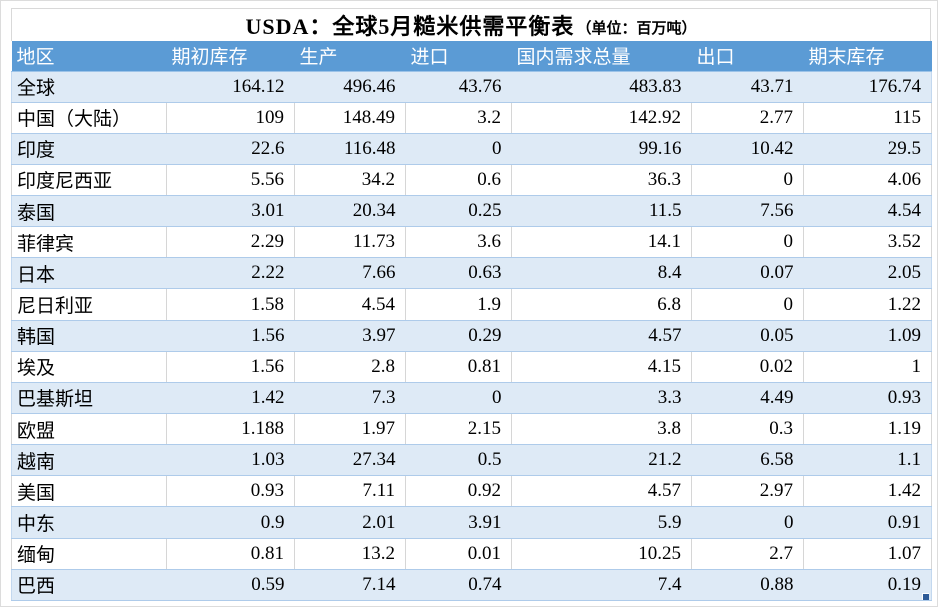 Image resolution: width=938 pixels, height=607 pixels. What do you see at coordinates (89, 554) in the screenshot?
I see `region-cell: 缅甸` at bounding box center [89, 554].